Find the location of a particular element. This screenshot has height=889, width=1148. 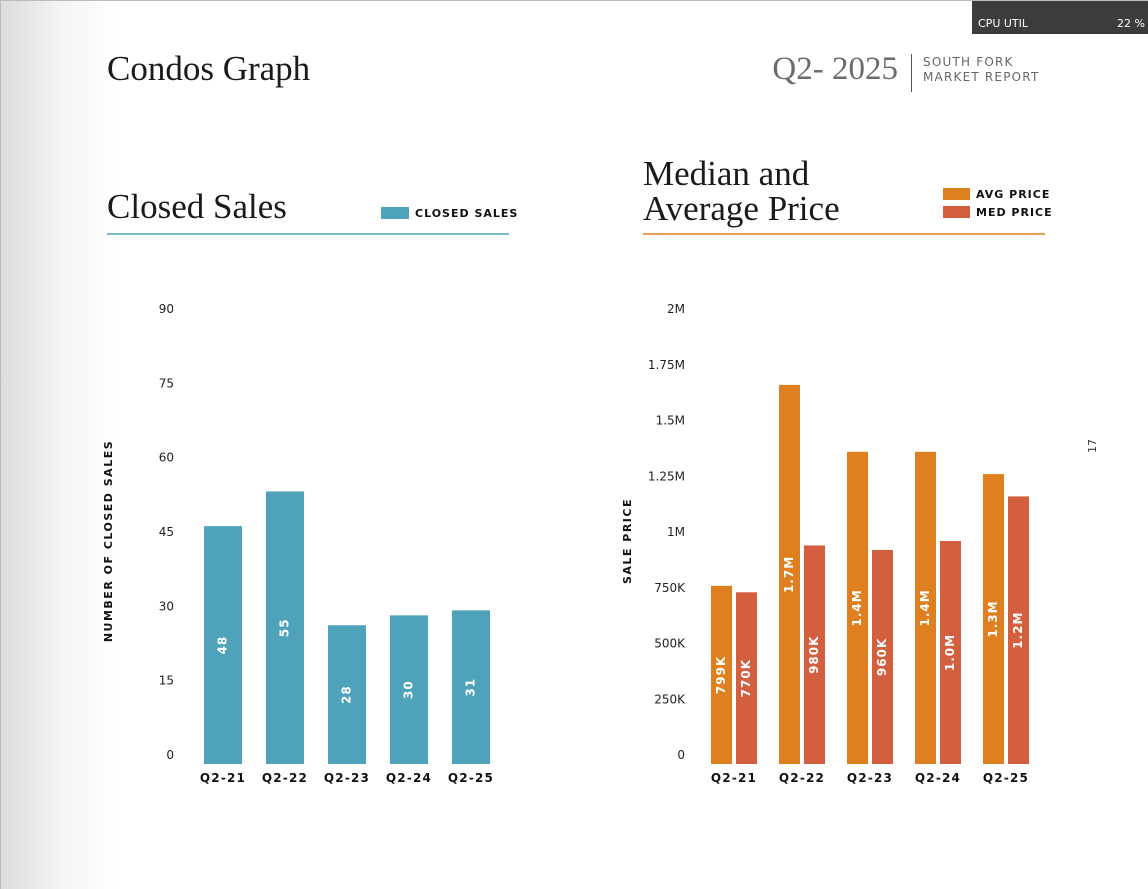

value-label: 1.3M is located at coordinates (993, 618).